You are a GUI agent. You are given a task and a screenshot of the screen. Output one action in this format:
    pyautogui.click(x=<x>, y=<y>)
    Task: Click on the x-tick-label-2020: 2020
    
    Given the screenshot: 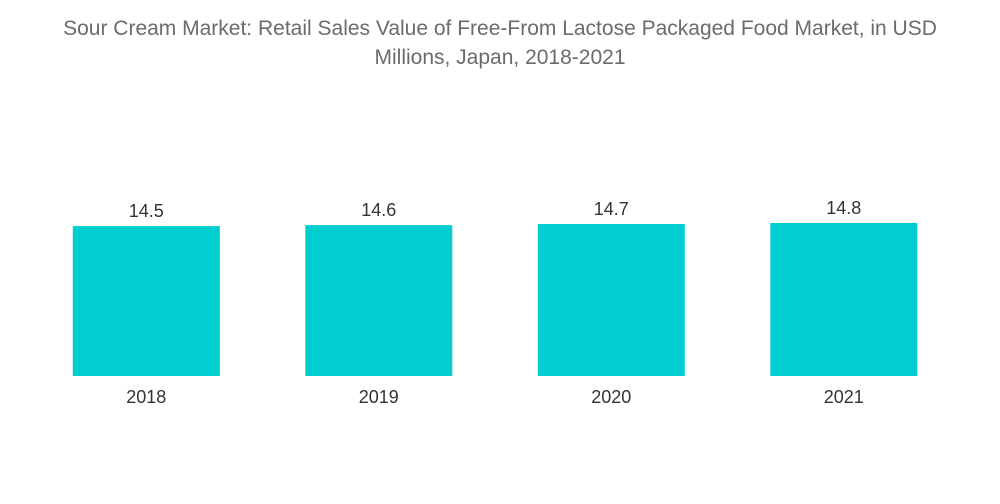 What is the action you would take?
    pyautogui.click(x=611, y=397)
    